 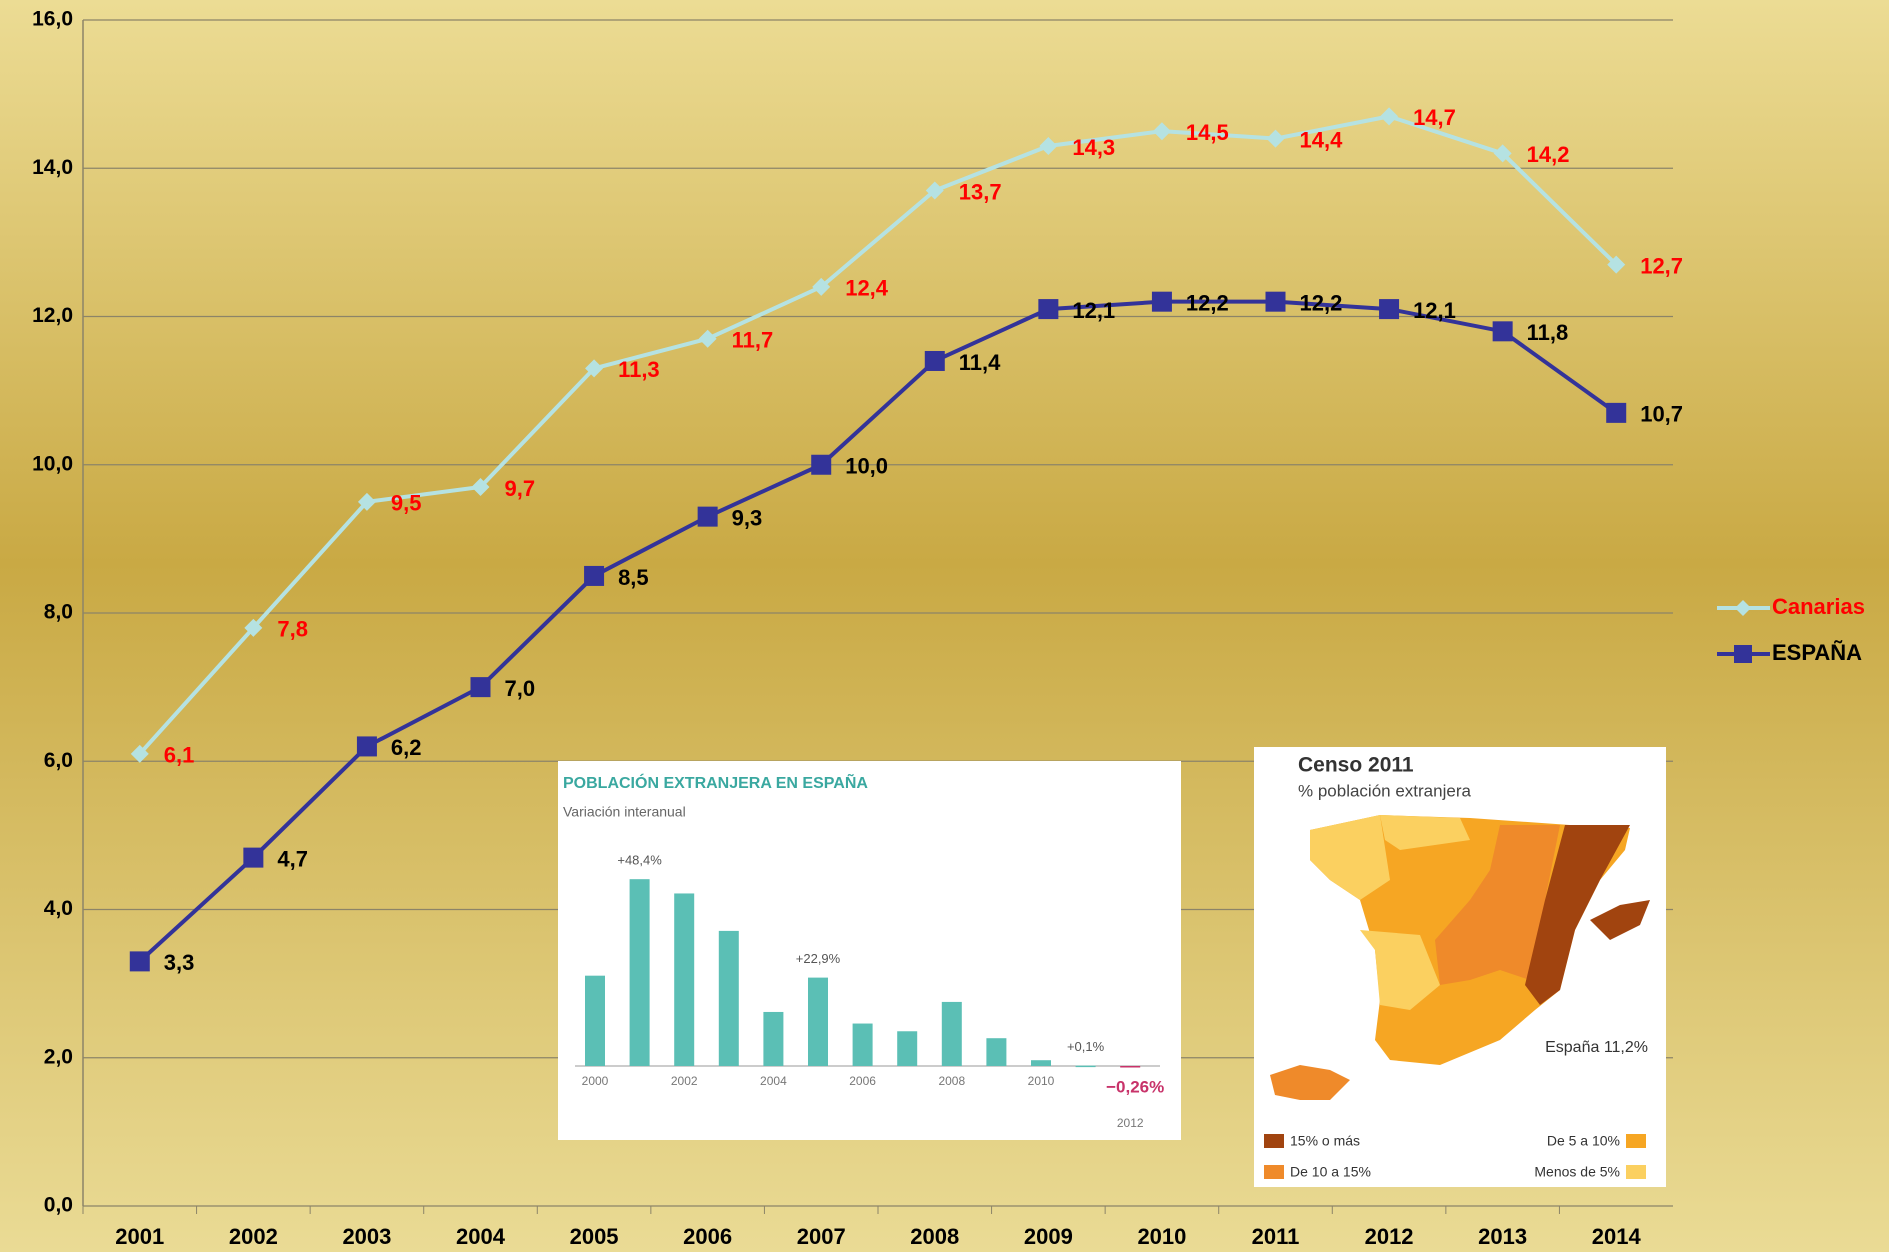 What do you see at coordinates (1548, 154) in the screenshot?
I see `data-label: 14,2` at bounding box center [1548, 154].